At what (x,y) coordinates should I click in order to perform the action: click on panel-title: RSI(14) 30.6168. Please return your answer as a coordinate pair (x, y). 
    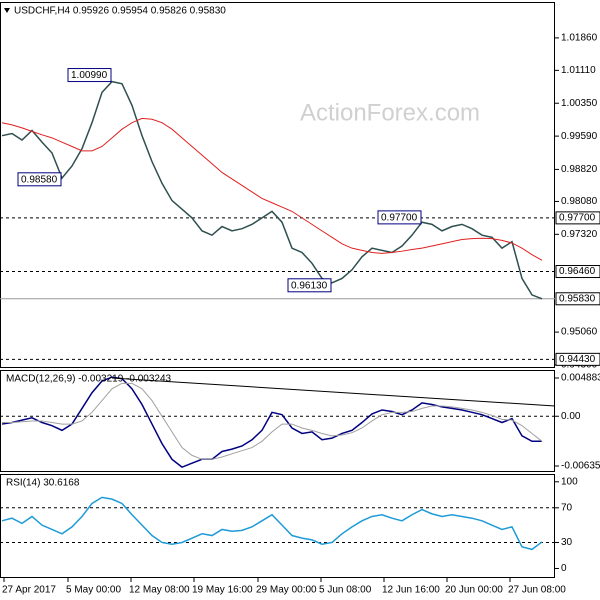
    Looking at the image, I should click on (43, 483).